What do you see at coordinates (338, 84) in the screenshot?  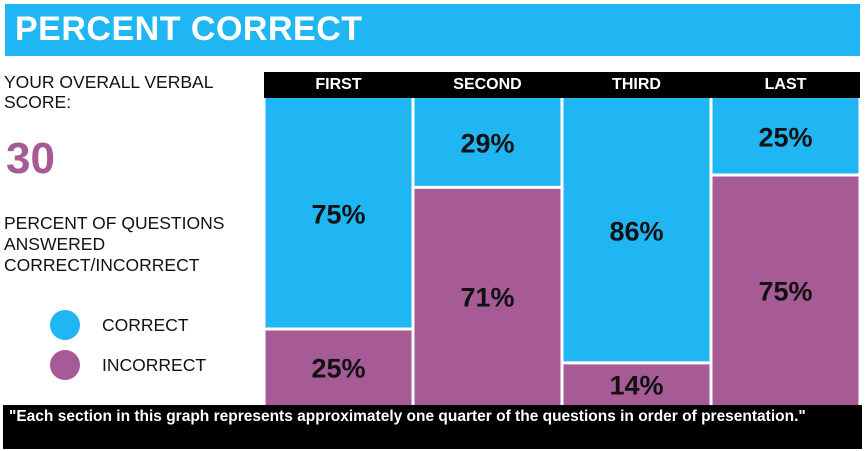 I see `column-header-first: FIRST` at bounding box center [338, 84].